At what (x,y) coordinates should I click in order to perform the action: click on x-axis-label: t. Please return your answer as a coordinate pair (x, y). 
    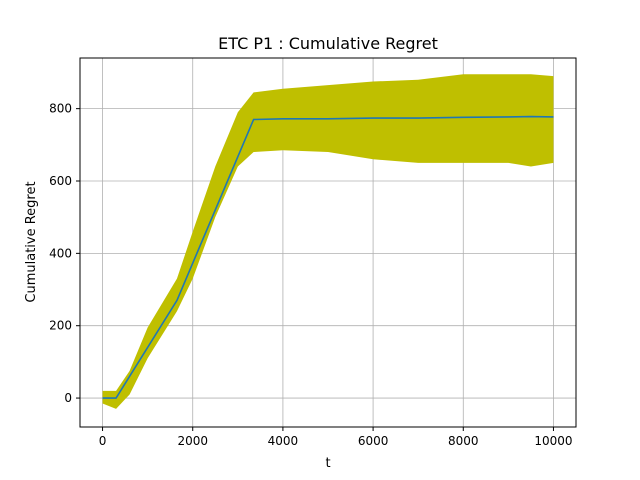
    Looking at the image, I should click on (327, 463).